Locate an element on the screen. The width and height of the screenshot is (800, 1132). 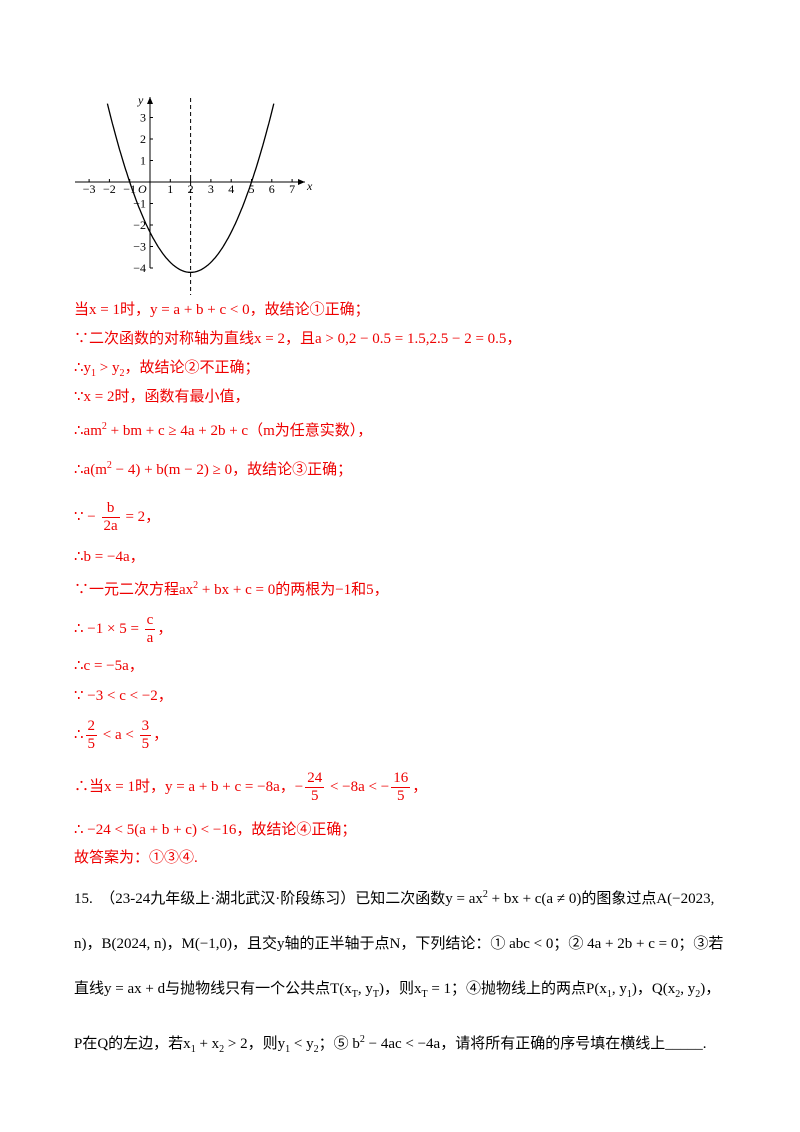
solution-line: ∴c = −5a， is located at coordinates (109, 666).